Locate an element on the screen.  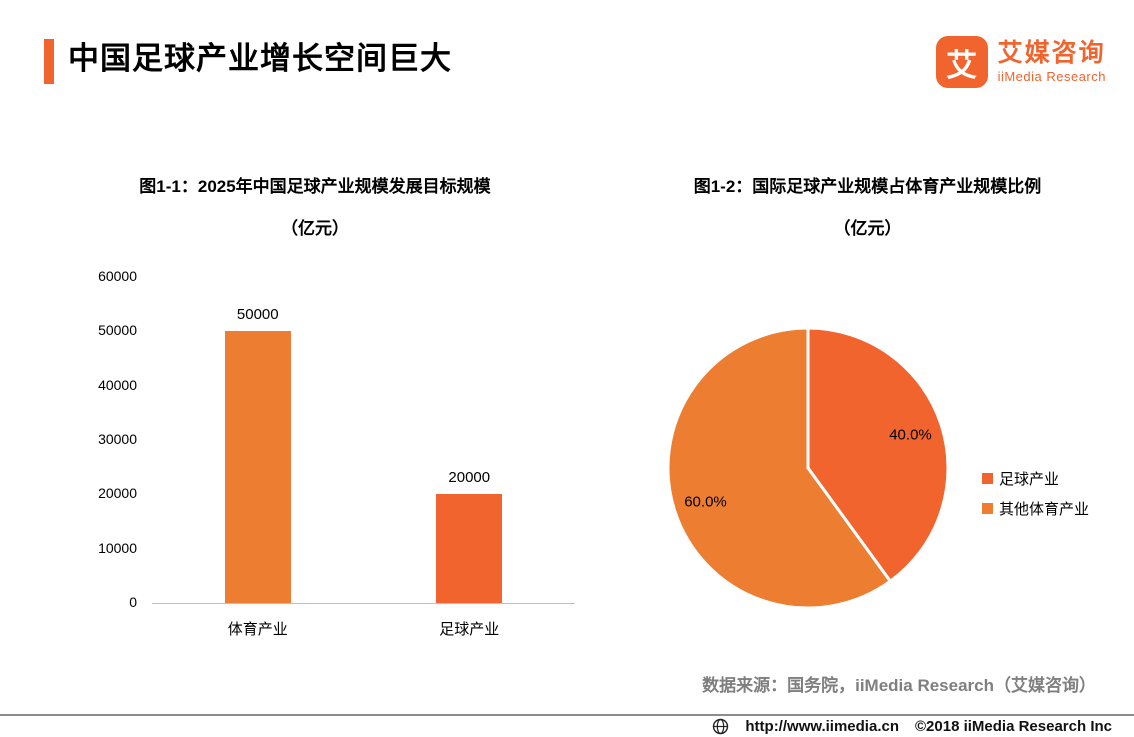
brand-name: 艾媒咨询 is located at coordinates (1051, 52).